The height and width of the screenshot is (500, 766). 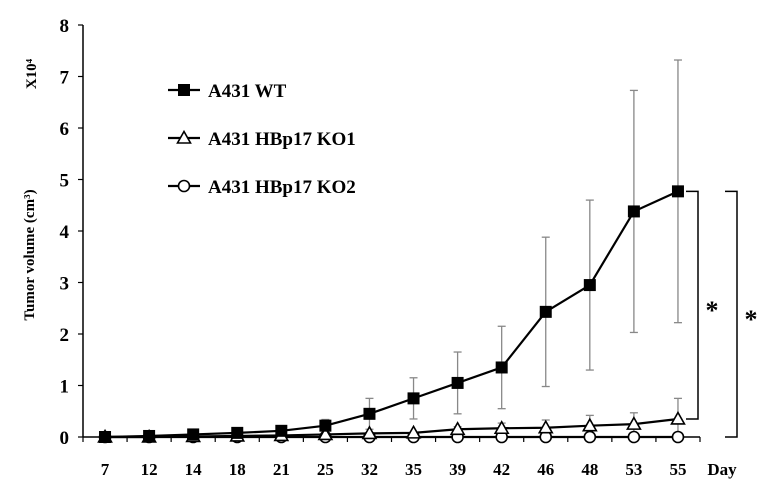 I want to click on y-tick-label: 7, so click(x=65, y=78).